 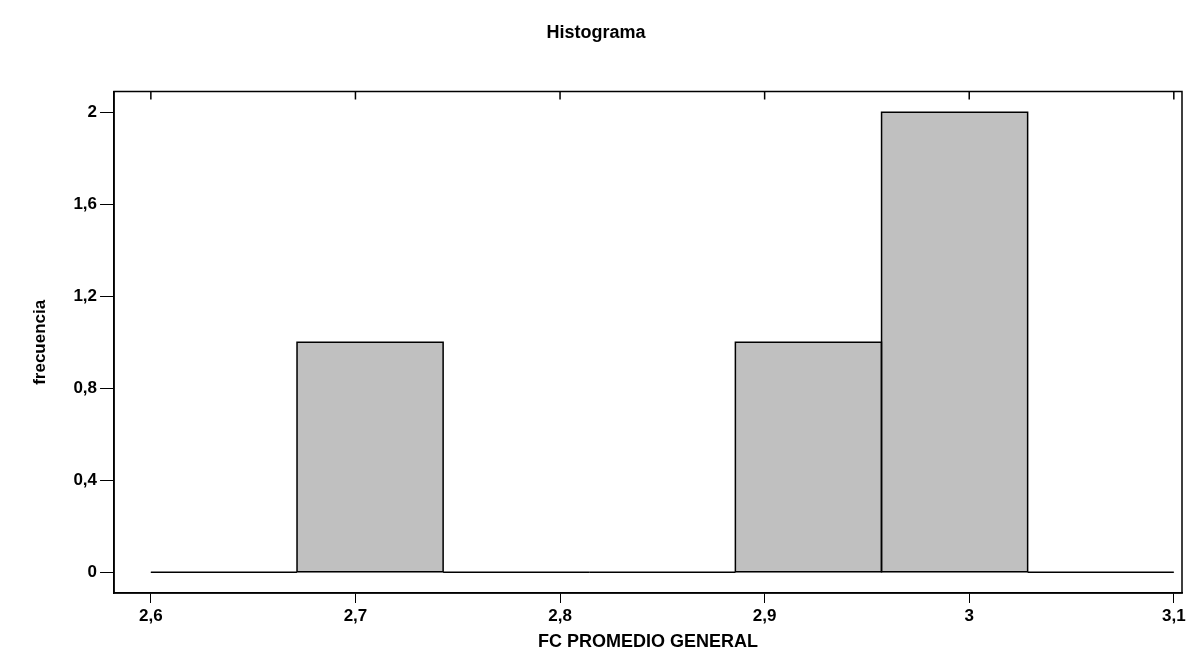 I want to click on x-tick-label: 2,8, so click(x=560, y=615).